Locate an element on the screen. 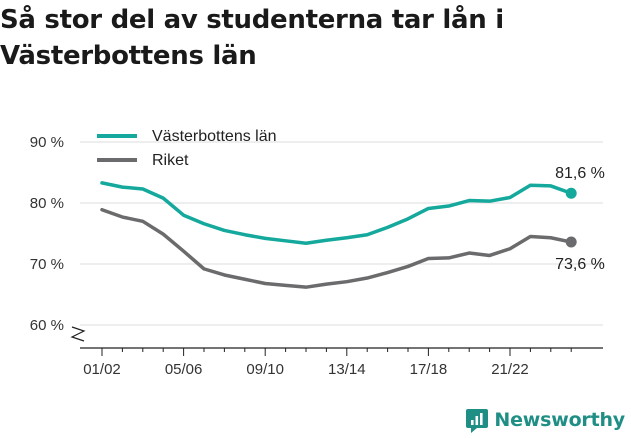 The height and width of the screenshot is (439, 631). series-line-vasterbotten is located at coordinates (336, 213).